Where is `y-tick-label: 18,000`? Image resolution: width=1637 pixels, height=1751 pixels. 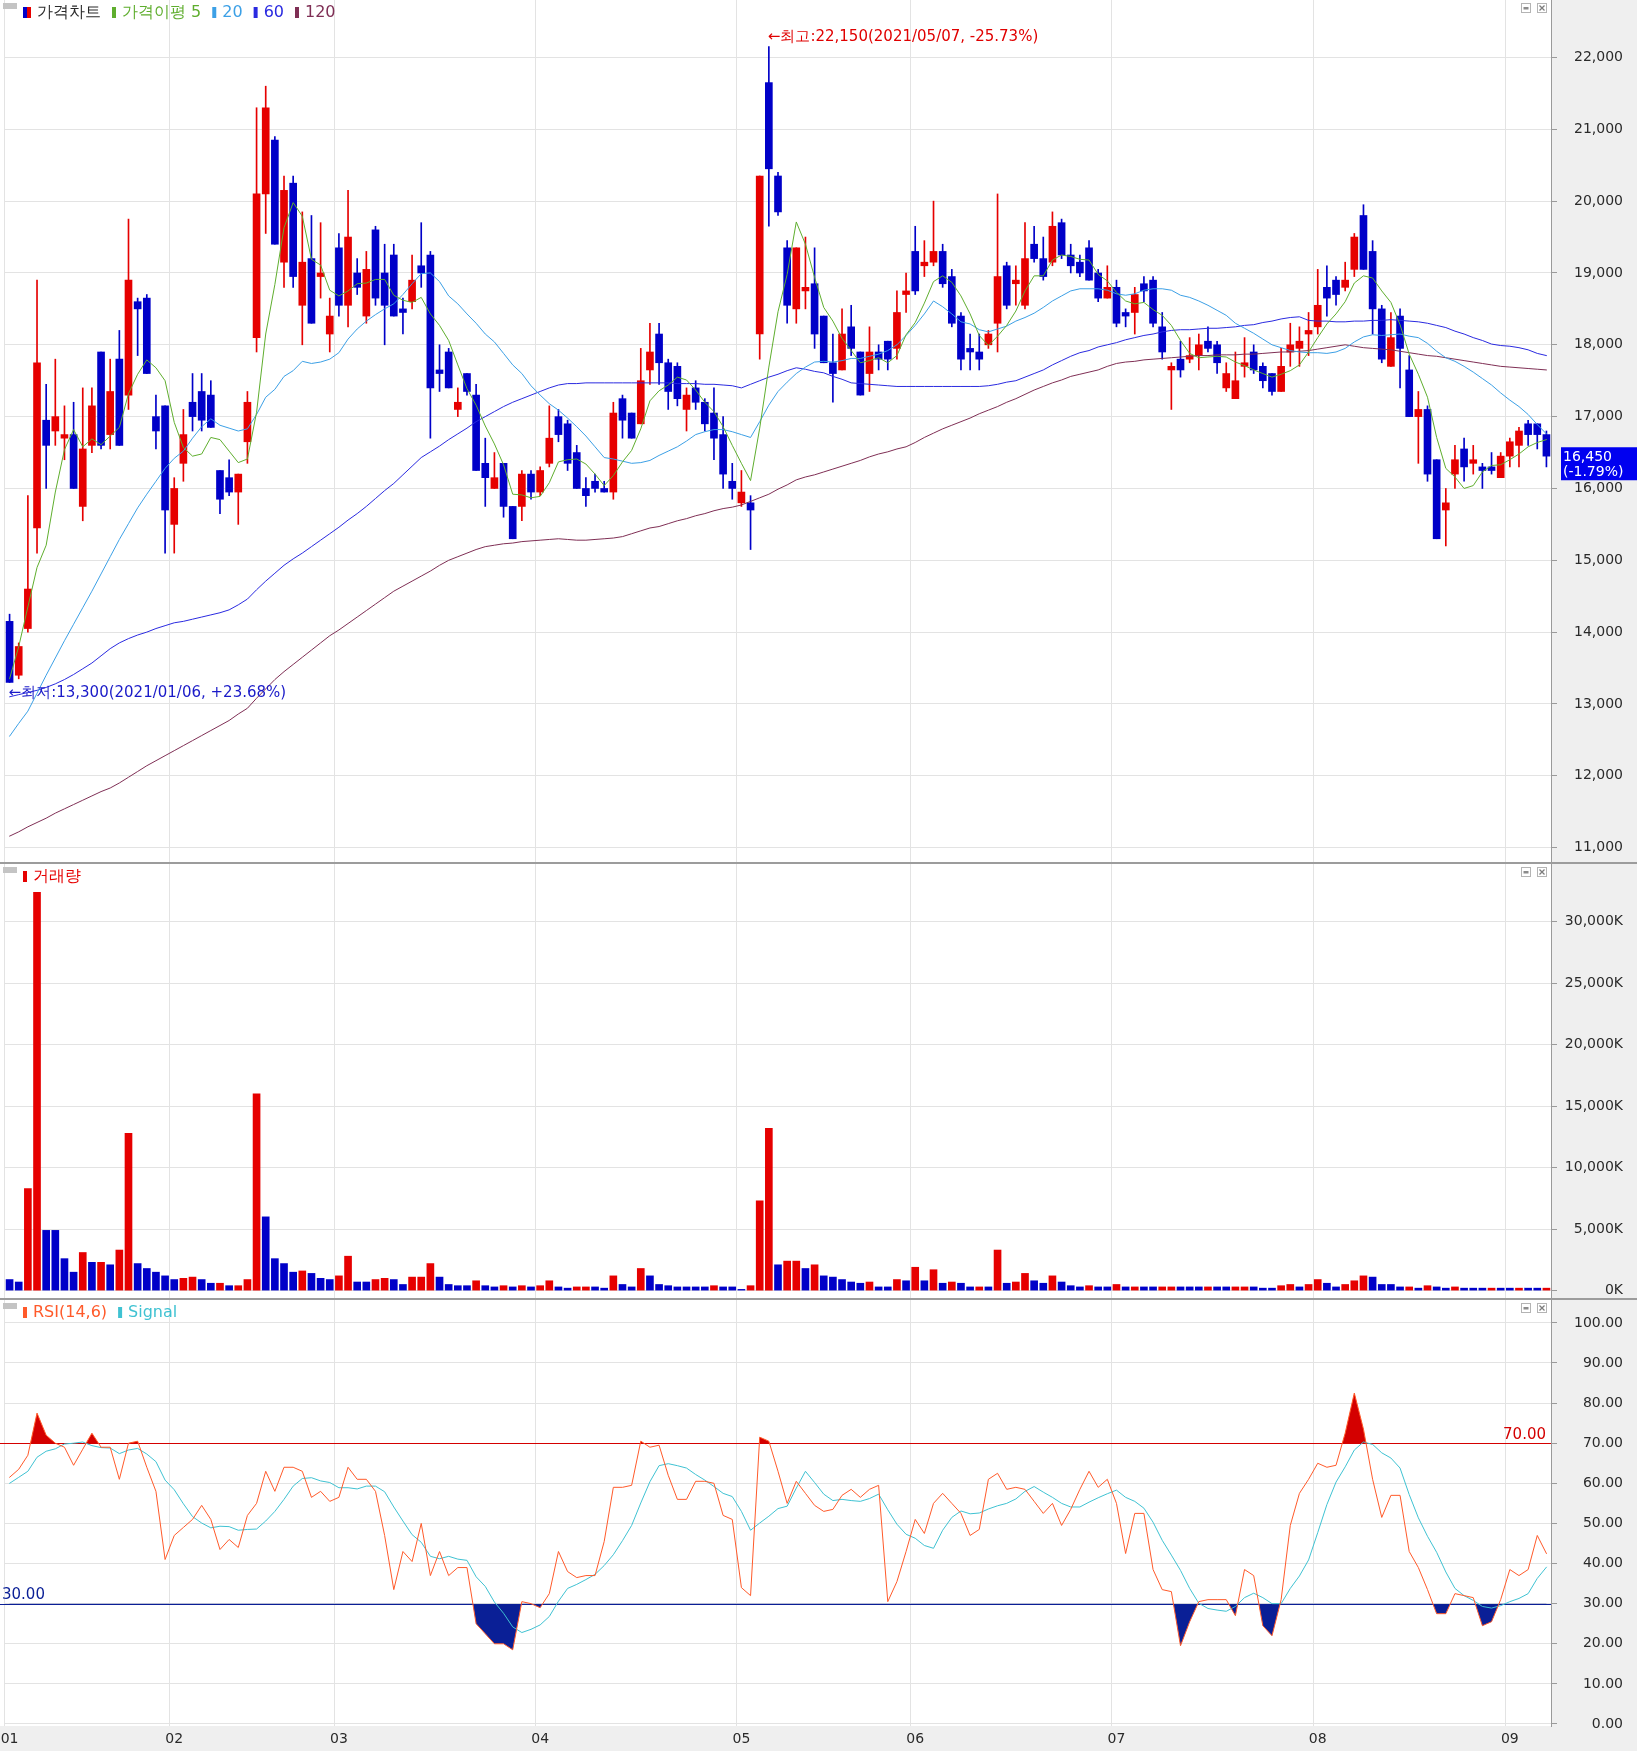 y-tick-label: 18,000 is located at coordinates (1598, 343).